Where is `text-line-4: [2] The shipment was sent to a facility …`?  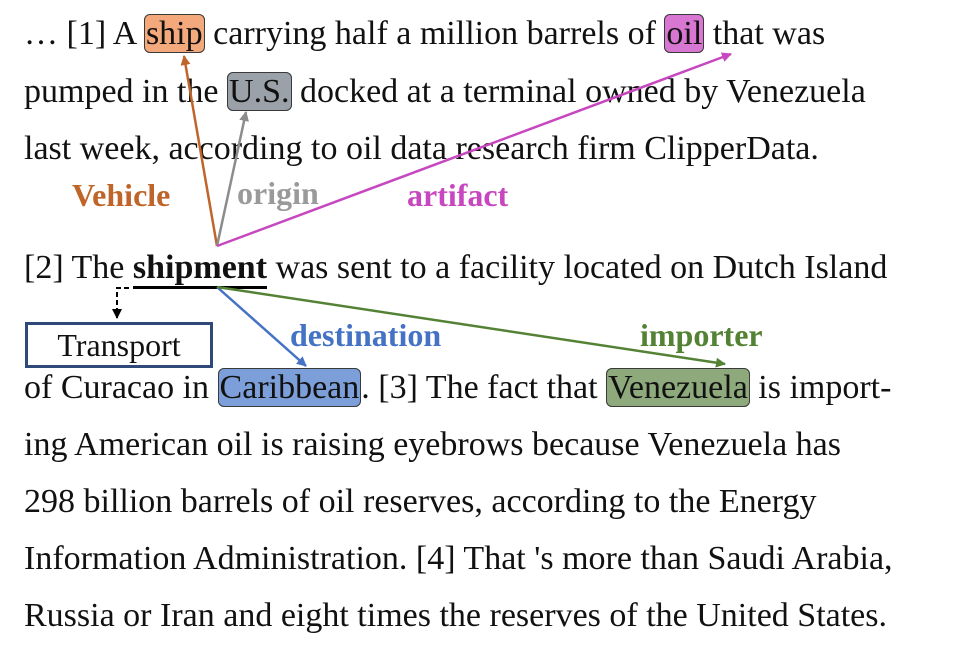 text-line-4: [2] The shipment was sent to a facility … is located at coordinates (456, 268).